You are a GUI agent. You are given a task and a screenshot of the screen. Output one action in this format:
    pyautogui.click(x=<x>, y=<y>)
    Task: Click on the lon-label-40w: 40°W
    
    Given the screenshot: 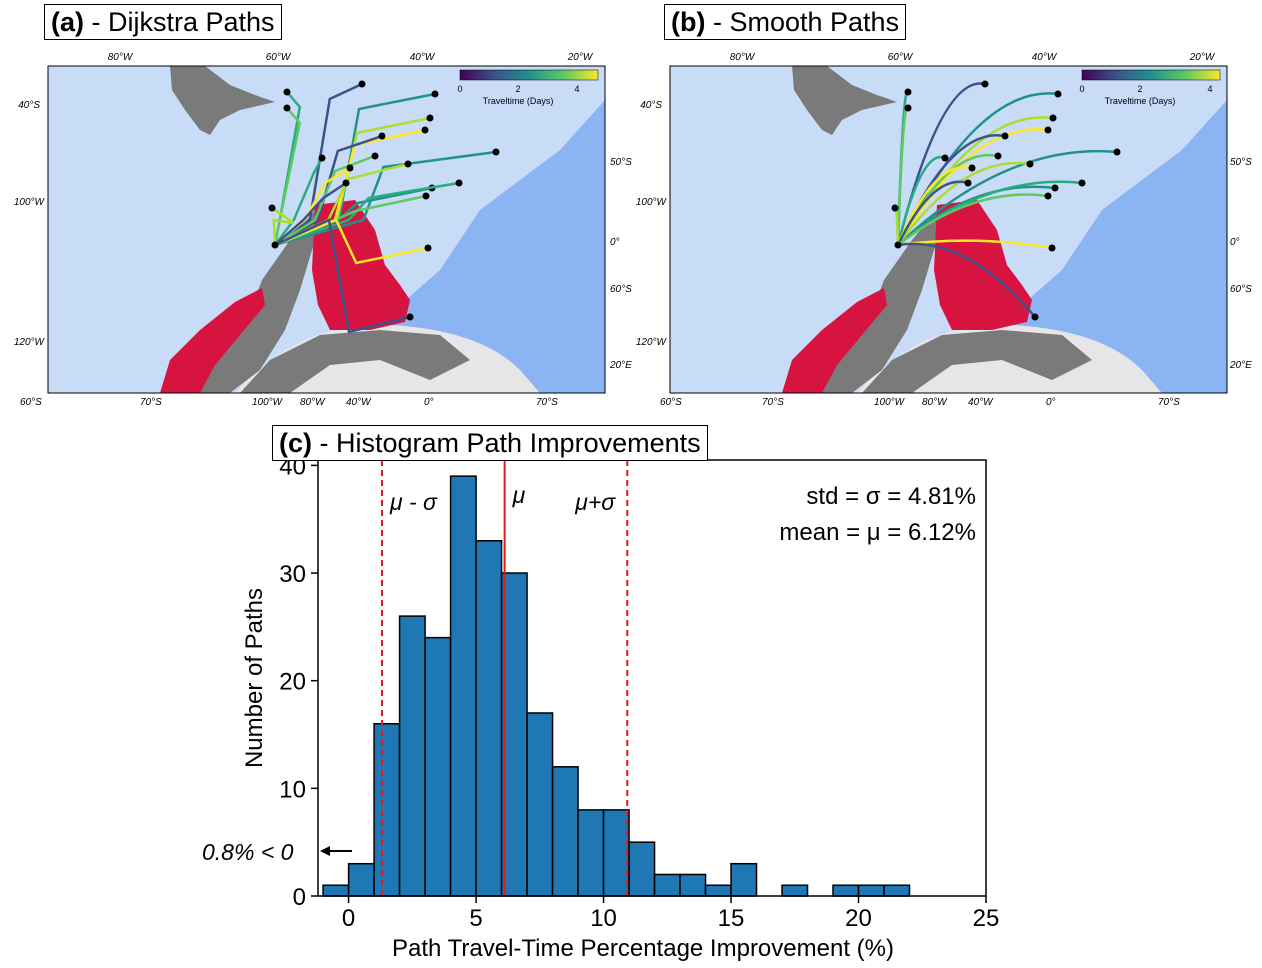 What is the action you would take?
    pyautogui.click(x=423, y=57)
    